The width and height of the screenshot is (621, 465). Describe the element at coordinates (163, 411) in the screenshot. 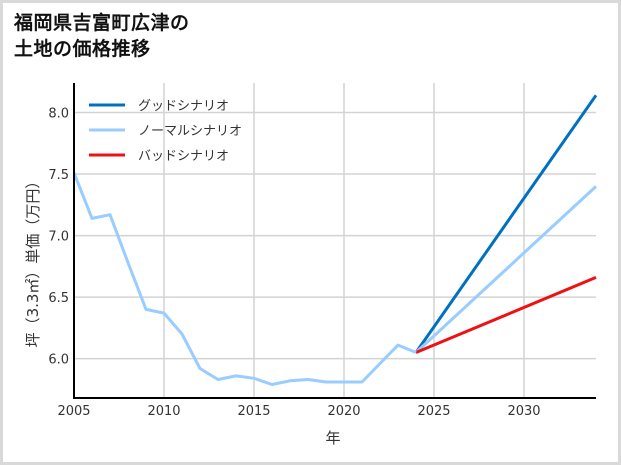

I see `x-tick-label: 2010` at that location.